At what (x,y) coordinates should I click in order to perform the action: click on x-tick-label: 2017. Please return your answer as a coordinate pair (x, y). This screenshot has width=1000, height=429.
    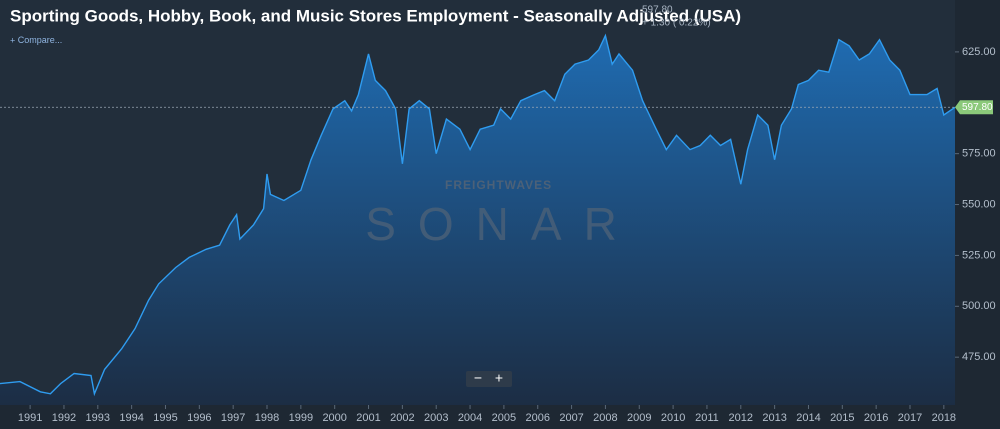
    Looking at the image, I should click on (910, 418).